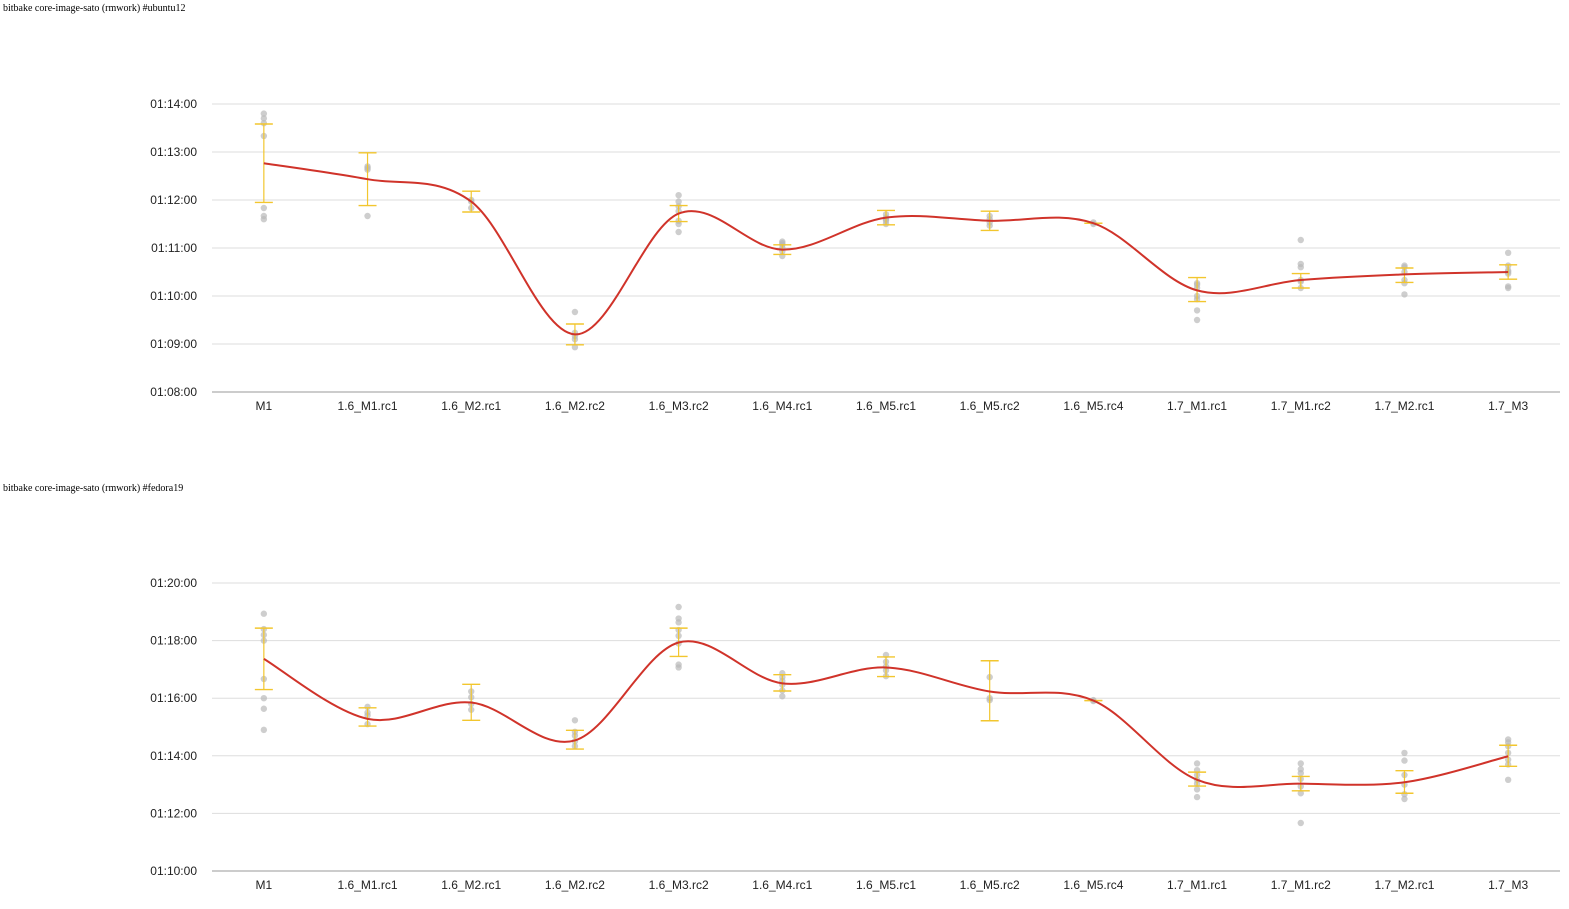  Describe the element at coordinates (173, 344) in the screenshot. I see `y-tick-label: 01:09:00` at that location.